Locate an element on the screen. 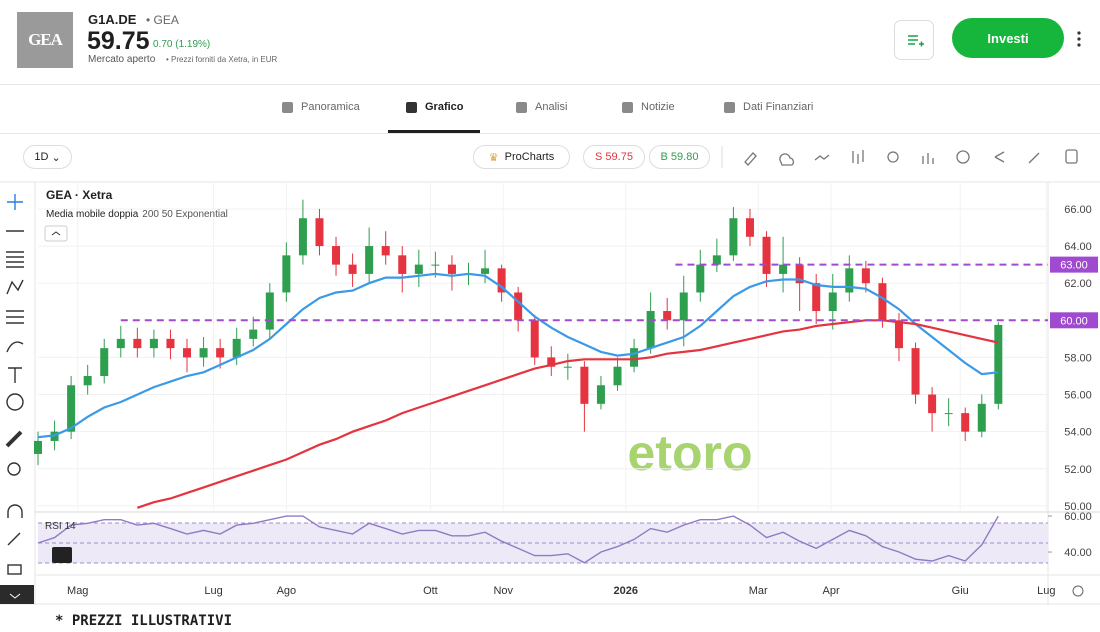 The image size is (1100, 632). collapse-icon is located at coordinates (56, 233).